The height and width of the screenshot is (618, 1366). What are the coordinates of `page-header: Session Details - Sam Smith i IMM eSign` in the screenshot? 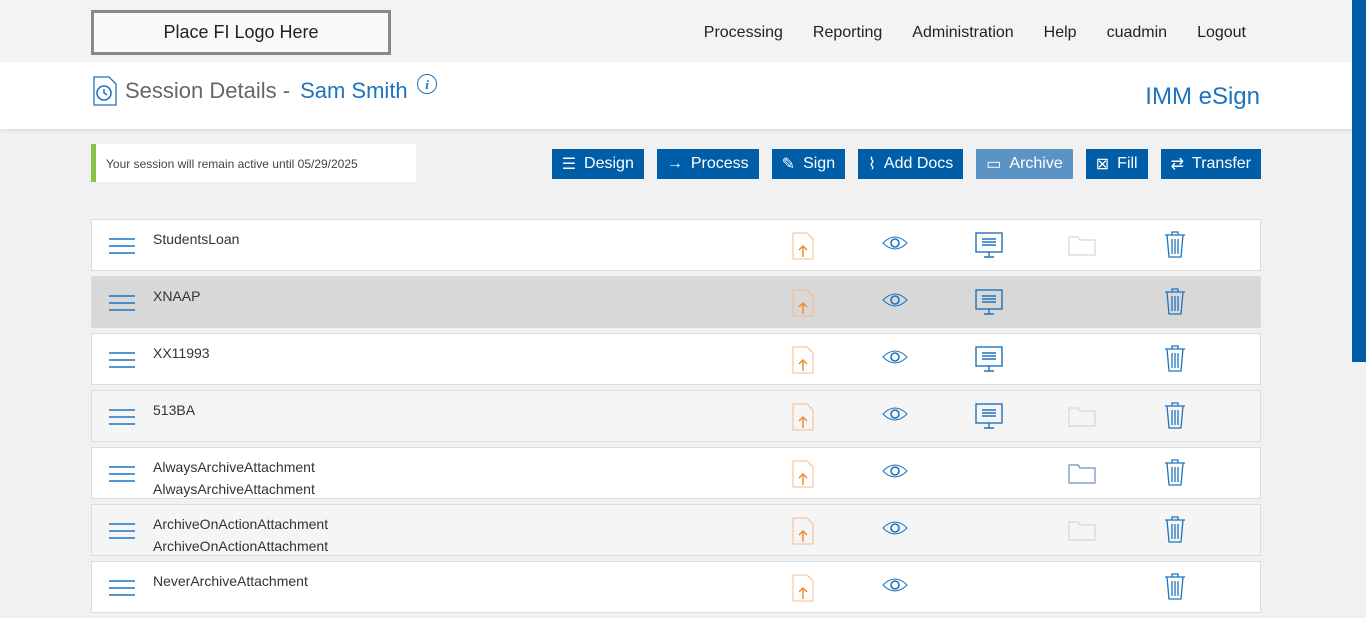 It's located at (683, 95).